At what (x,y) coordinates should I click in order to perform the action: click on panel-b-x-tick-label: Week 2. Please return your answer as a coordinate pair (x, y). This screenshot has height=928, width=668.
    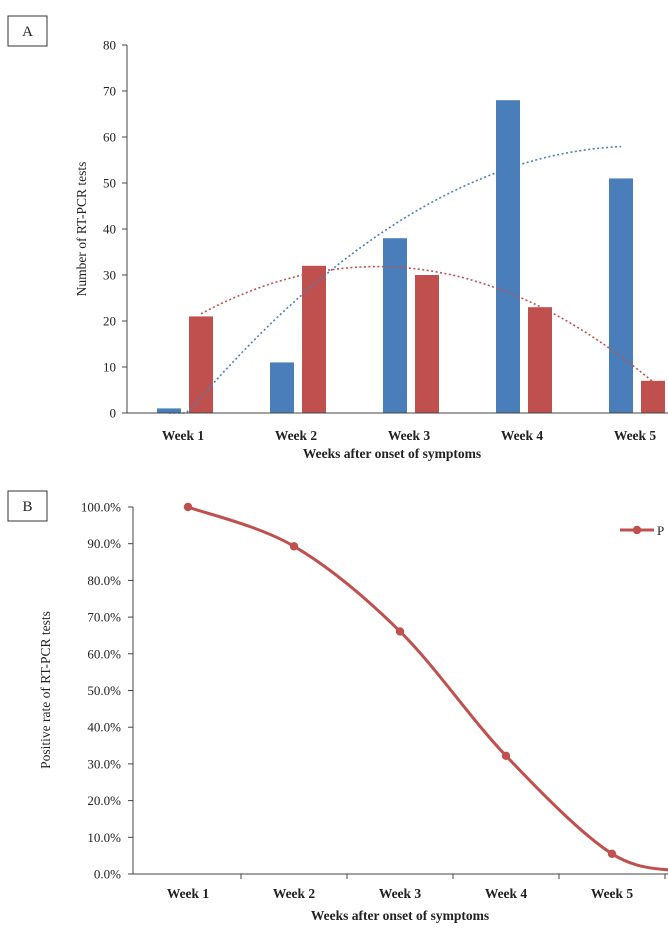
    Looking at the image, I should click on (294, 893).